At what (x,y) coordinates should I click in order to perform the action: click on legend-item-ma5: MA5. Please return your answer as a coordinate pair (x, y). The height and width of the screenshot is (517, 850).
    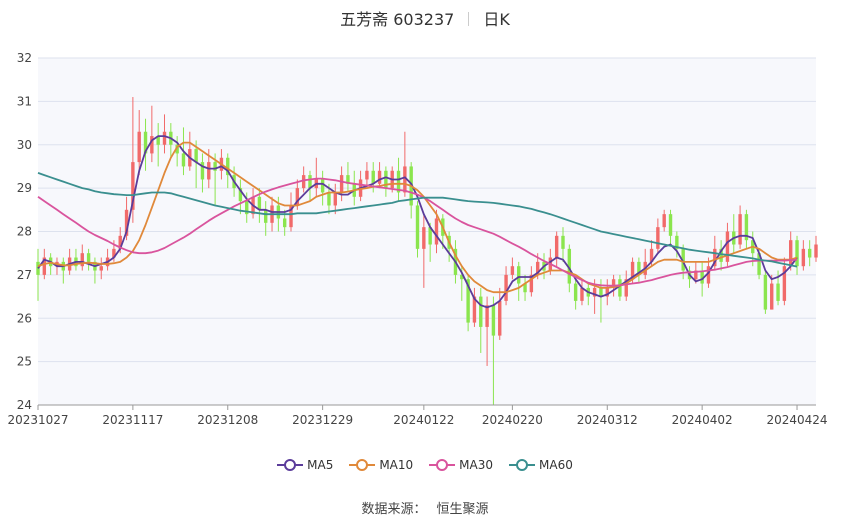
    Looking at the image, I should click on (305, 465).